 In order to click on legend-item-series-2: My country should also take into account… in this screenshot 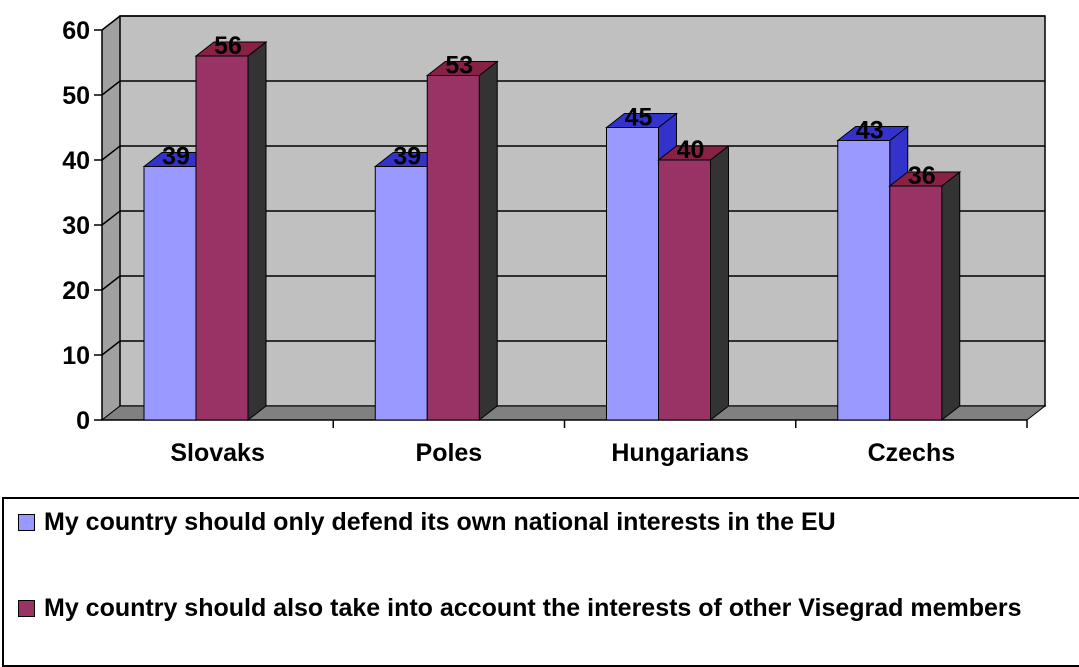, I will do `click(548, 608)`.